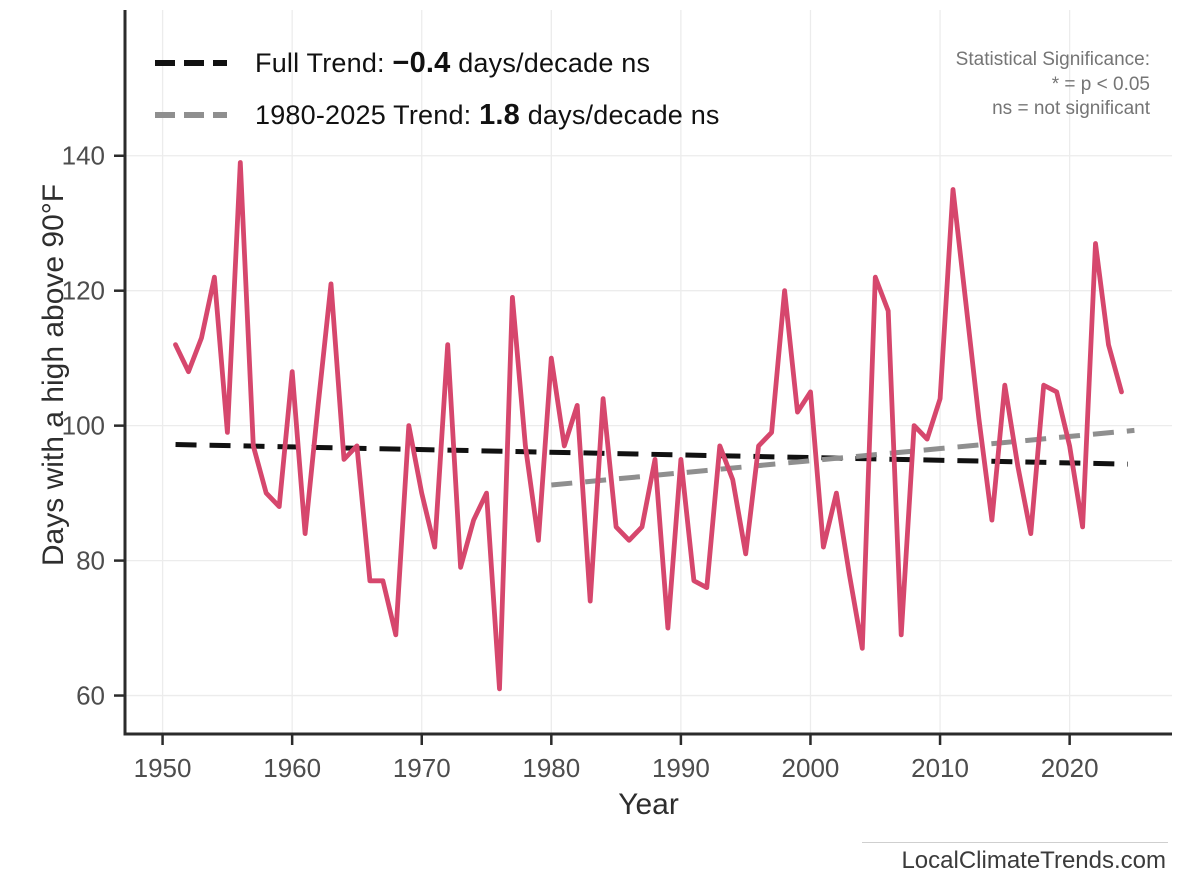  What do you see at coordinates (487, 114) in the screenshot?
I see `legend-label-recent-trend: 1980-2025 Trend: 1.8 days/decade ns` at bounding box center [487, 114].